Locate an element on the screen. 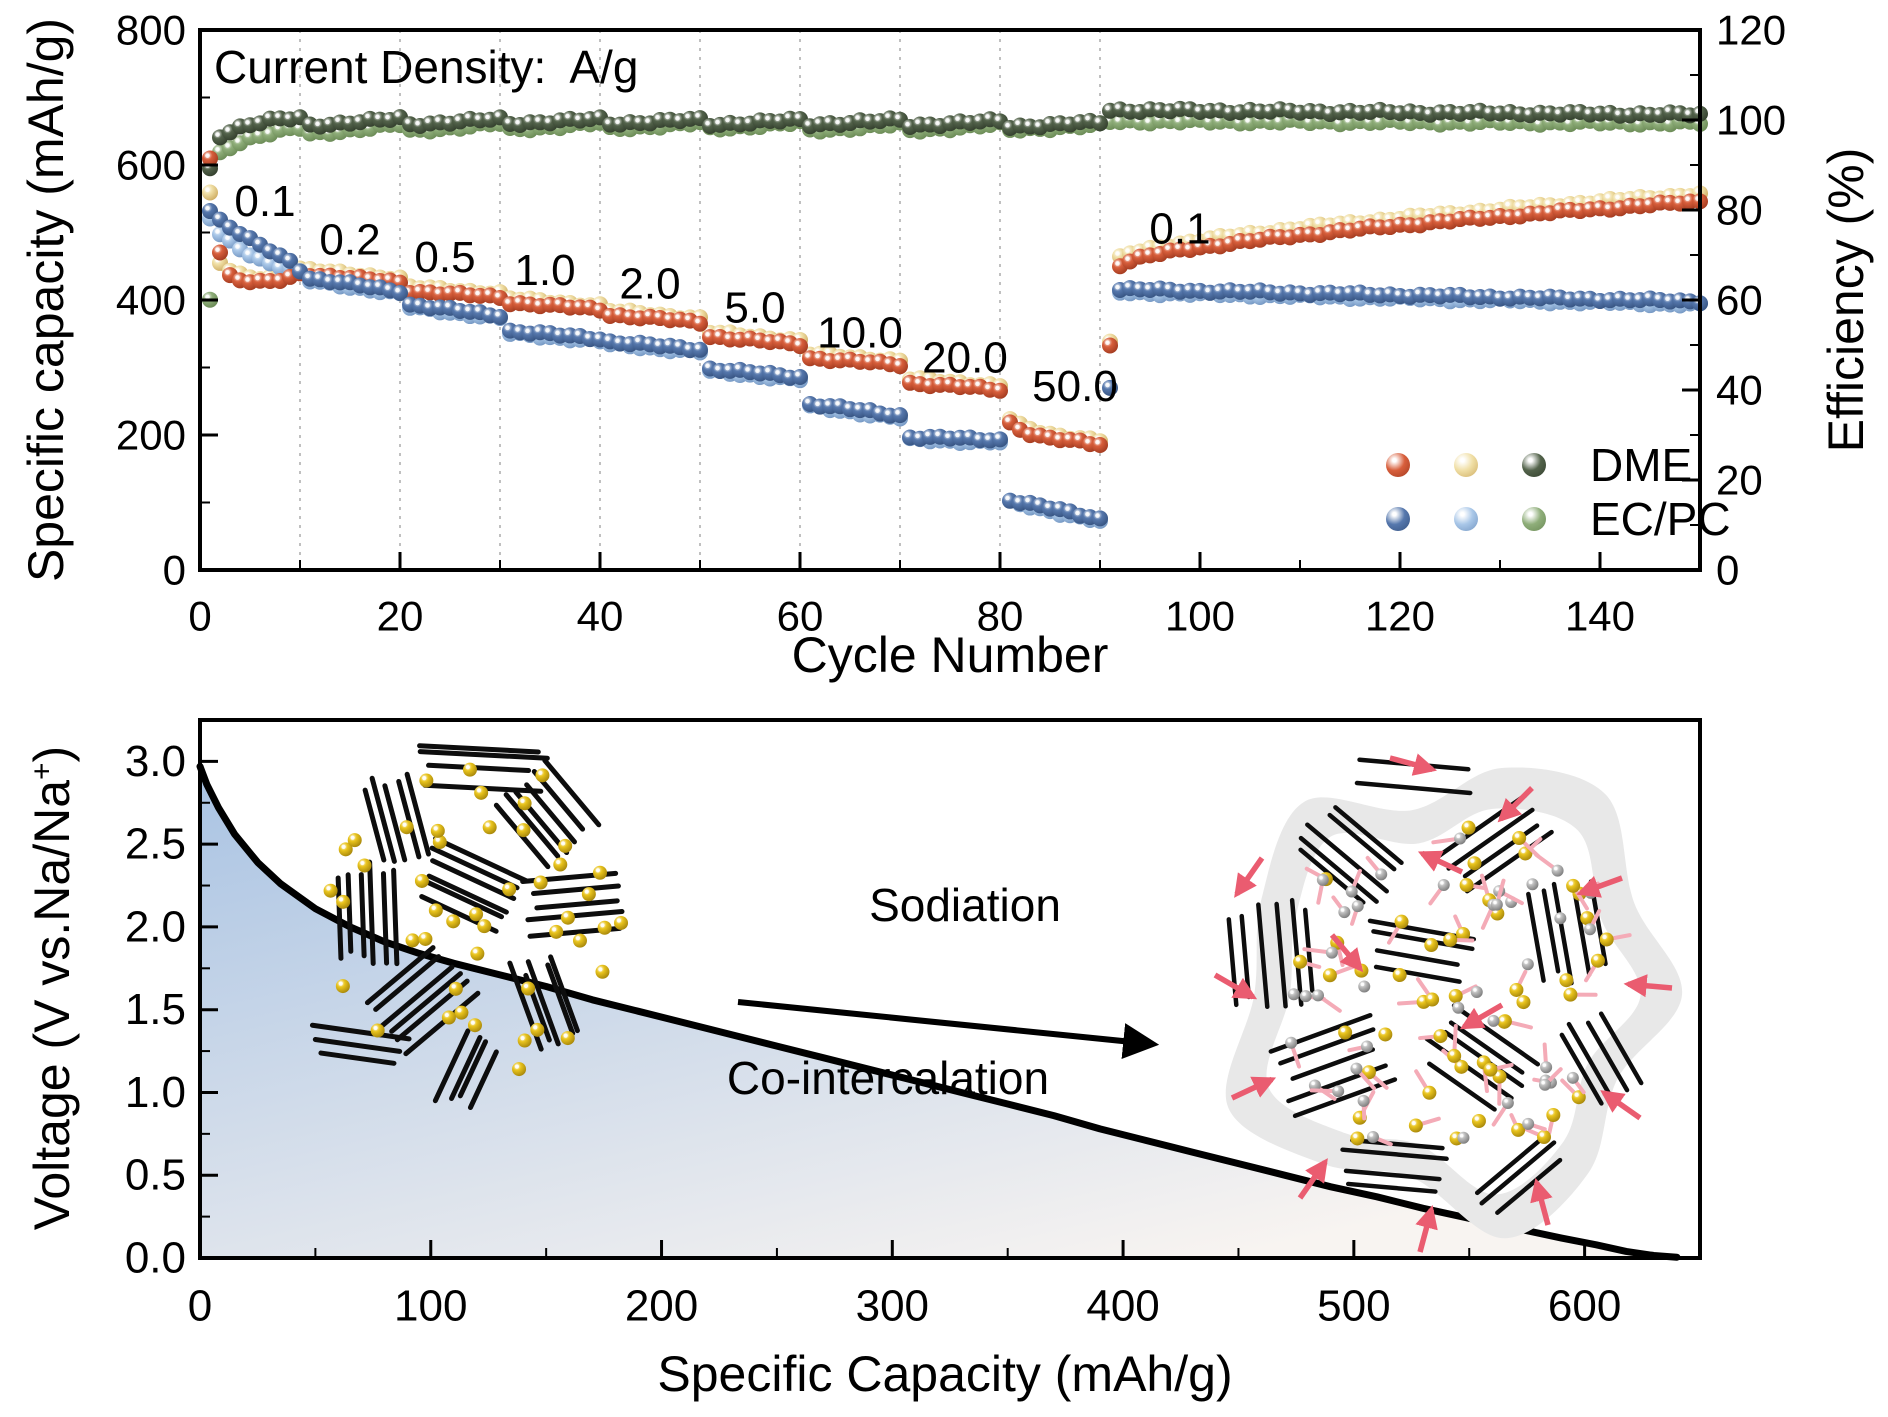 The image size is (1888, 1417). sodiation-label: Sodiation is located at coordinates (965, 905).